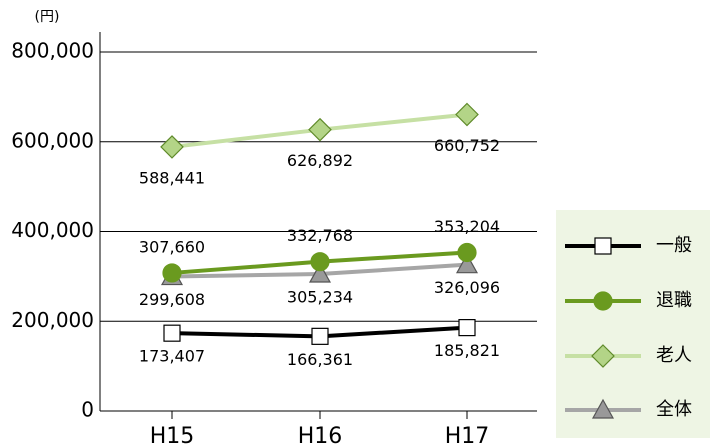  I want to click on value-label: 173,407, so click(172, 356).